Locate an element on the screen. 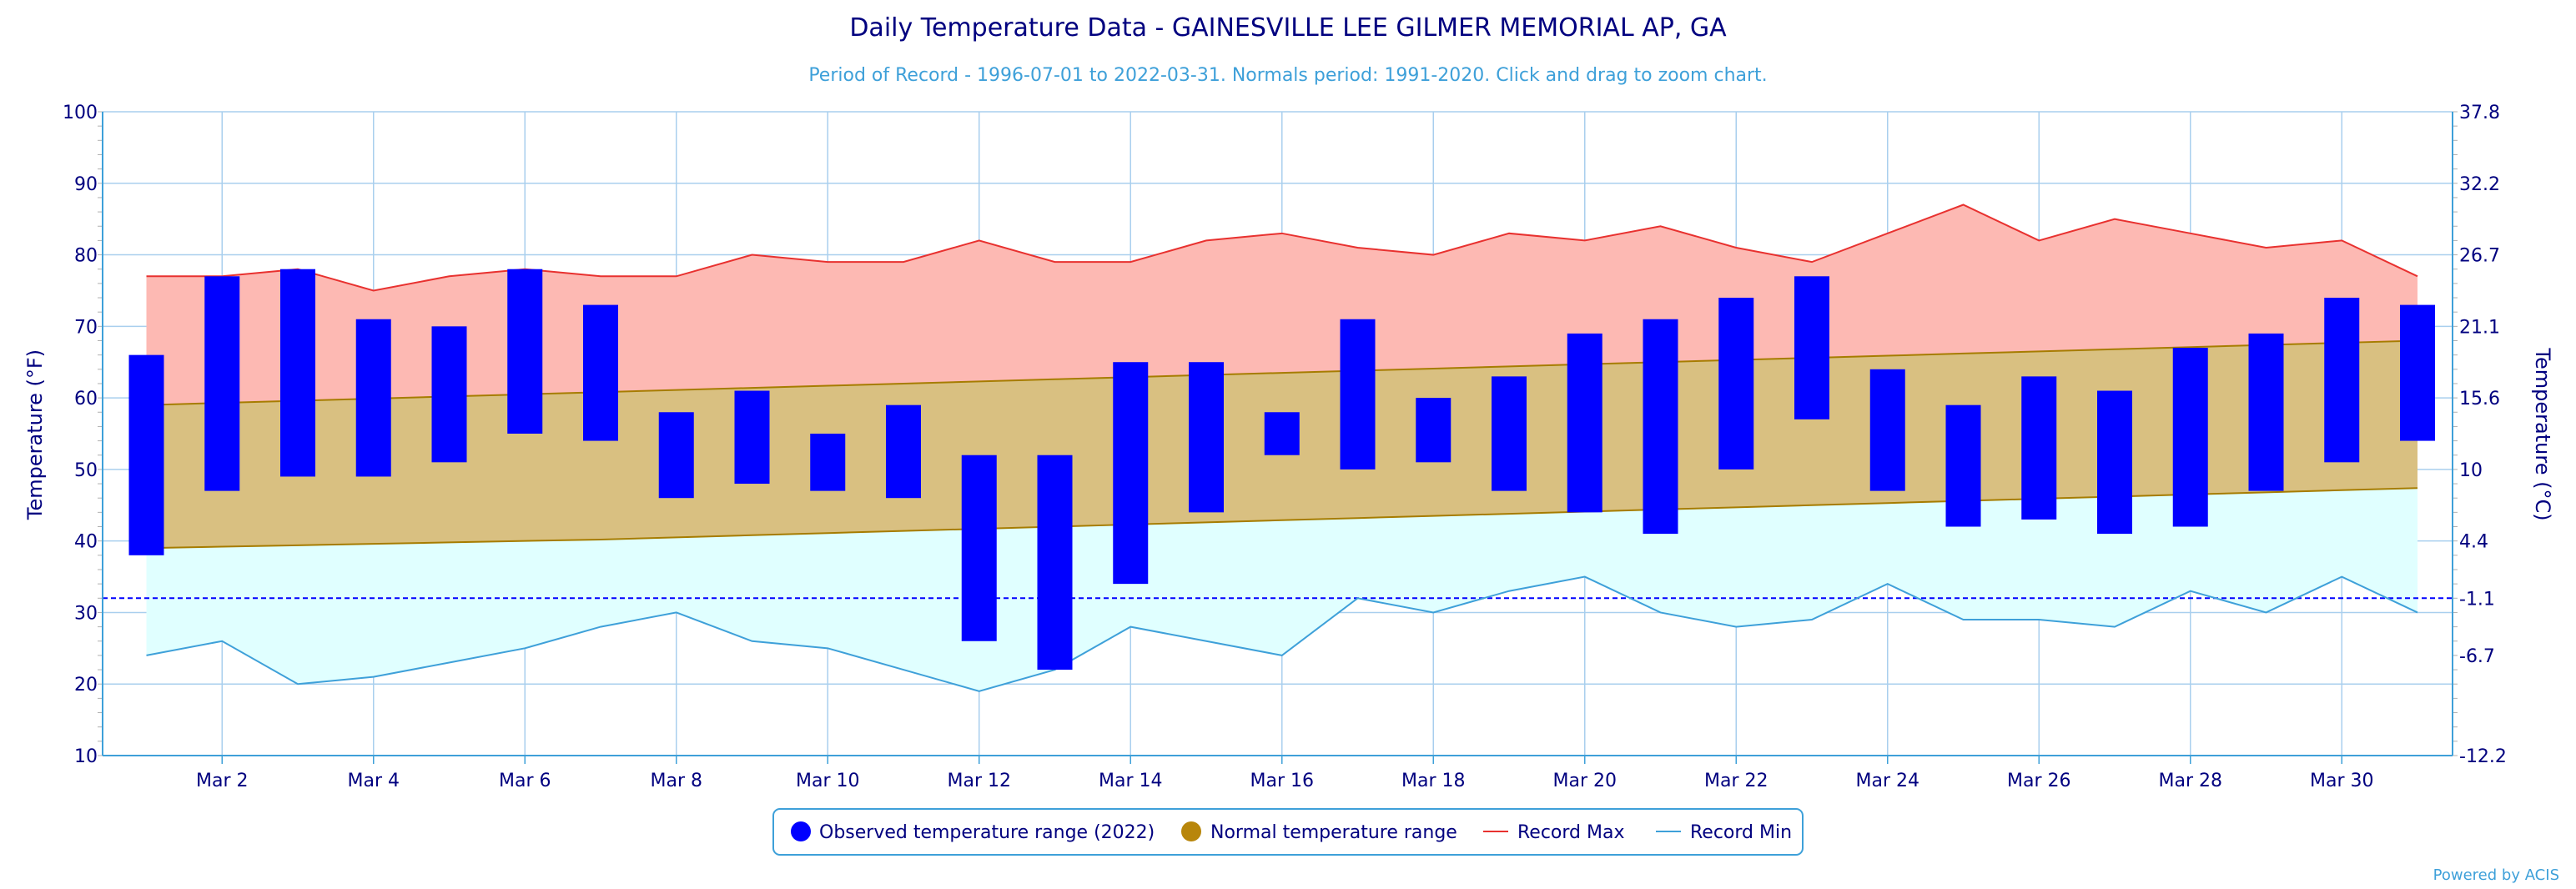 The height and width of the screenshot is (889, 2576). legend-label-normal: Normal temperature range is located at coordinates (1333, 832).